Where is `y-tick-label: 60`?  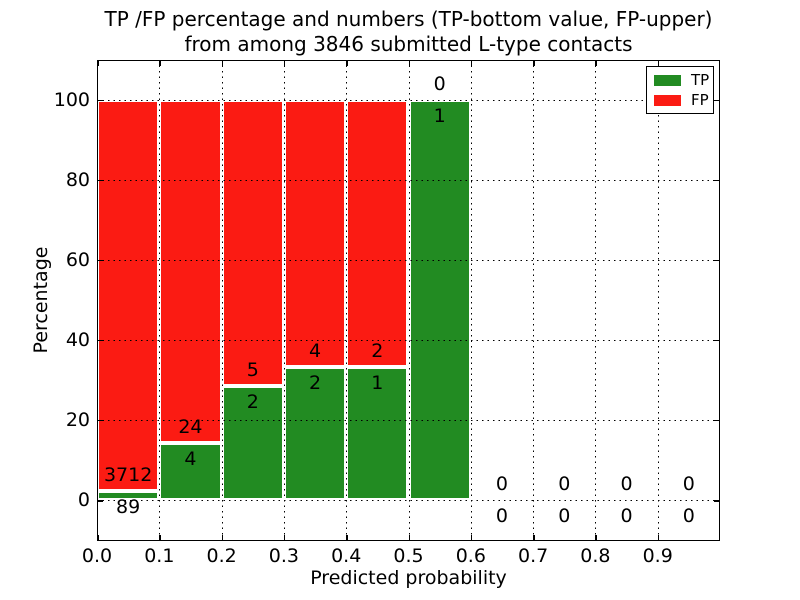
y-tick-label: 60 is located at coordinates (77, 259).